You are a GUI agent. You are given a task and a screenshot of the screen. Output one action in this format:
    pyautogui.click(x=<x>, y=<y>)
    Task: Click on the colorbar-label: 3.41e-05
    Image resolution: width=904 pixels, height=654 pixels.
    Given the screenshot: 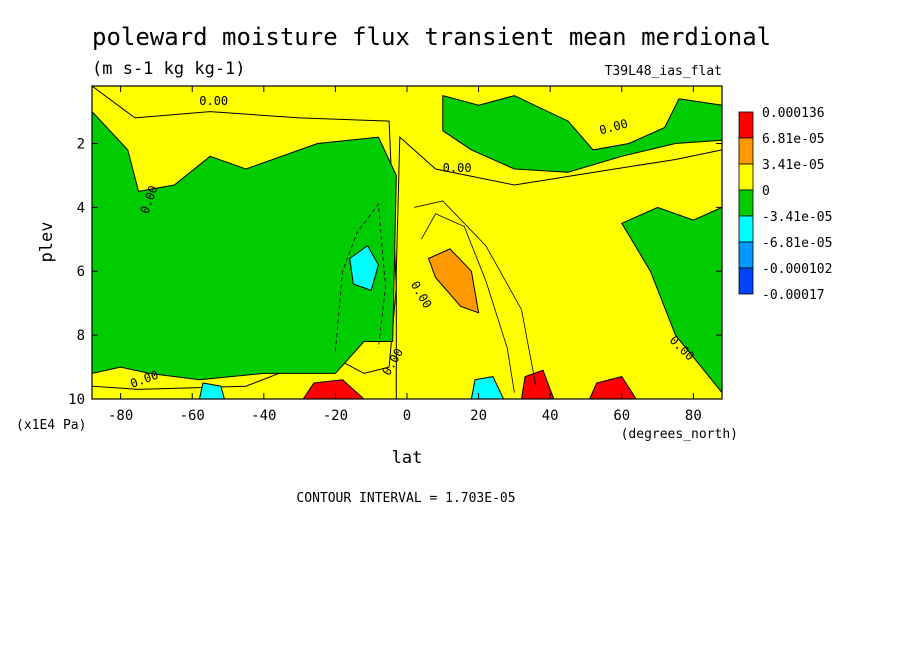 What is the action you would take?
    pyautogui.click(x=793, y=165)
    